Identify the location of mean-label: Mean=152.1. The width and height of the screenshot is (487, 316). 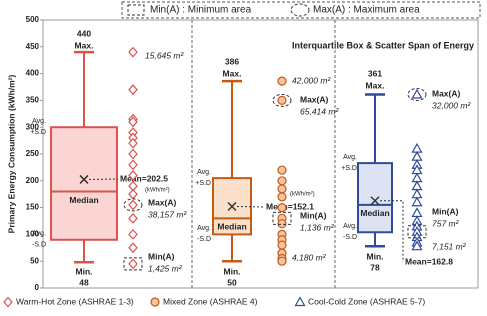
(290, 206).